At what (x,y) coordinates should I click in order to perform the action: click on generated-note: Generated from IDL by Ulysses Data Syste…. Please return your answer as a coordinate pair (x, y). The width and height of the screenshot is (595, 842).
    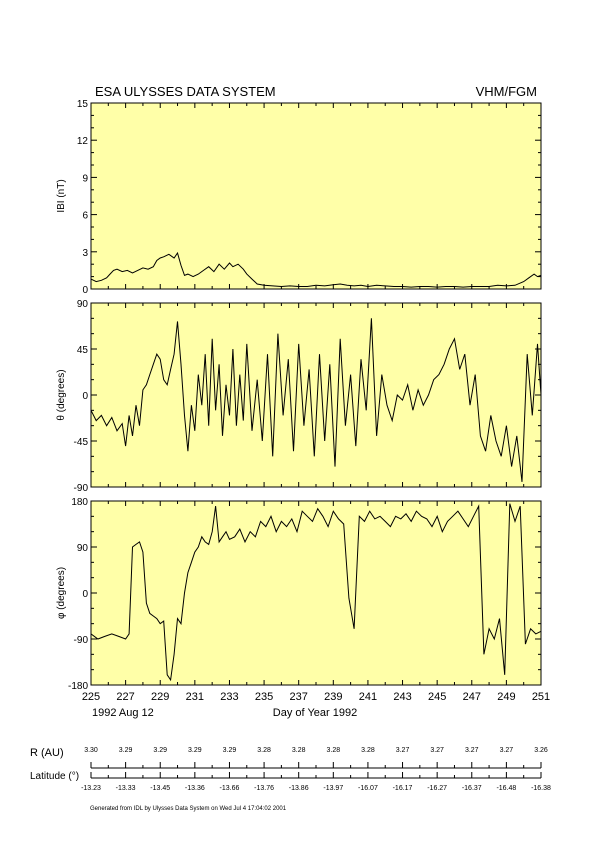
    Looking at the image, I should click on (188, 809).